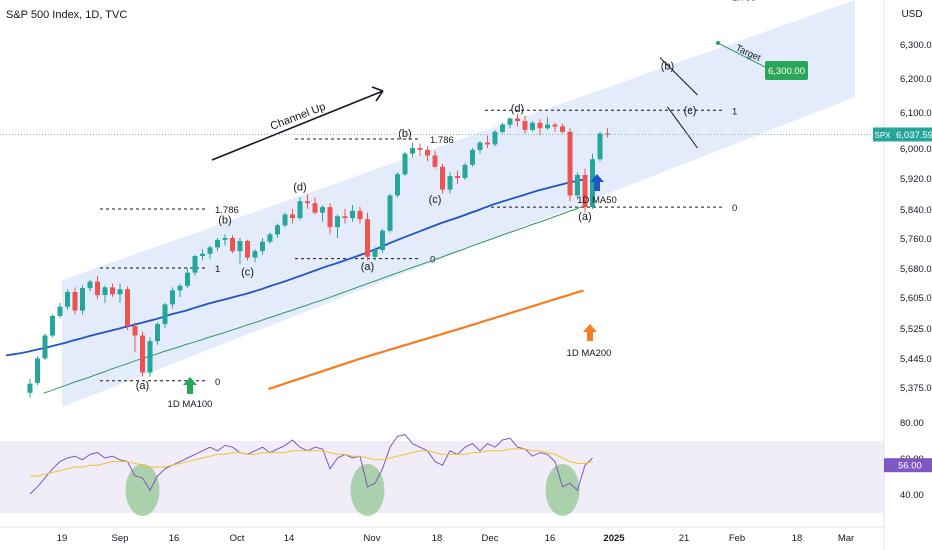 The image size is (932, 550). What do you see at coordinates (916, 149) in the screenshot?
I see `price-tick-label: 6,000.00` at bounding box center [916, 149].